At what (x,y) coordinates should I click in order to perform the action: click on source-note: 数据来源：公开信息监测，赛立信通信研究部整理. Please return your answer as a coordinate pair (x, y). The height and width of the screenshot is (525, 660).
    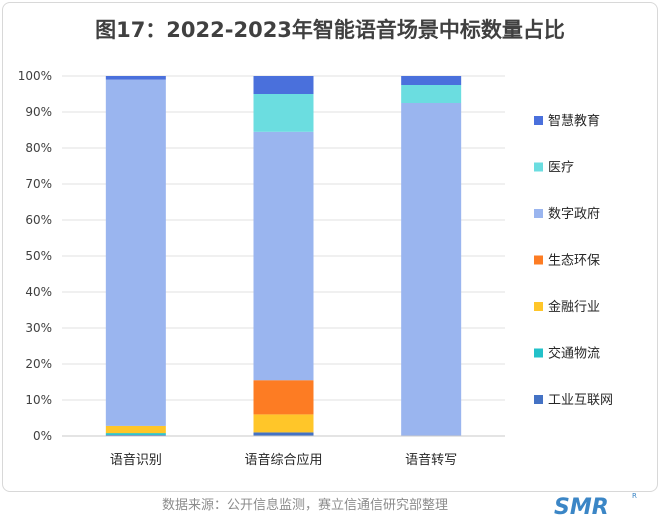
    Looking at the image, I should click on (304, 505).